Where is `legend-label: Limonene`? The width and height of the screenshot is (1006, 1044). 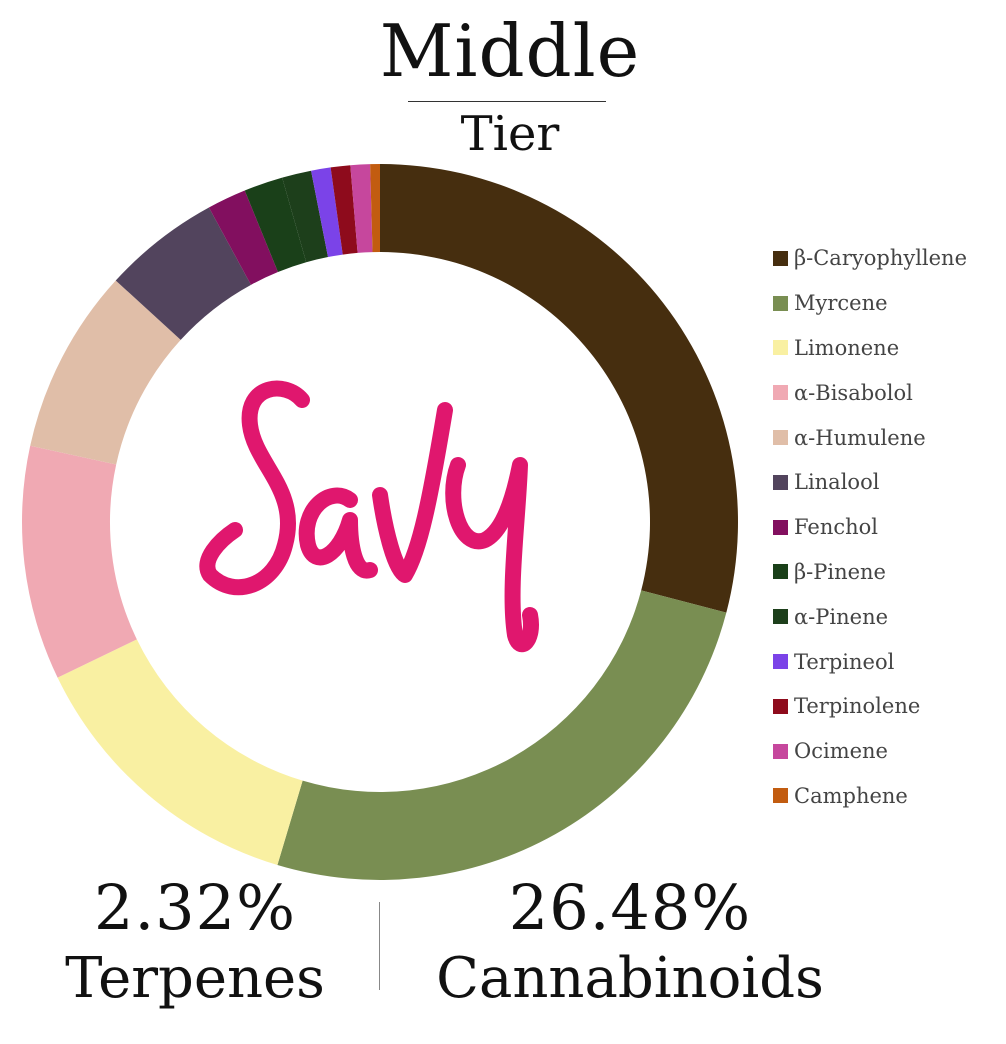
legend-label: Limonene is located at coordinates (847, 347).